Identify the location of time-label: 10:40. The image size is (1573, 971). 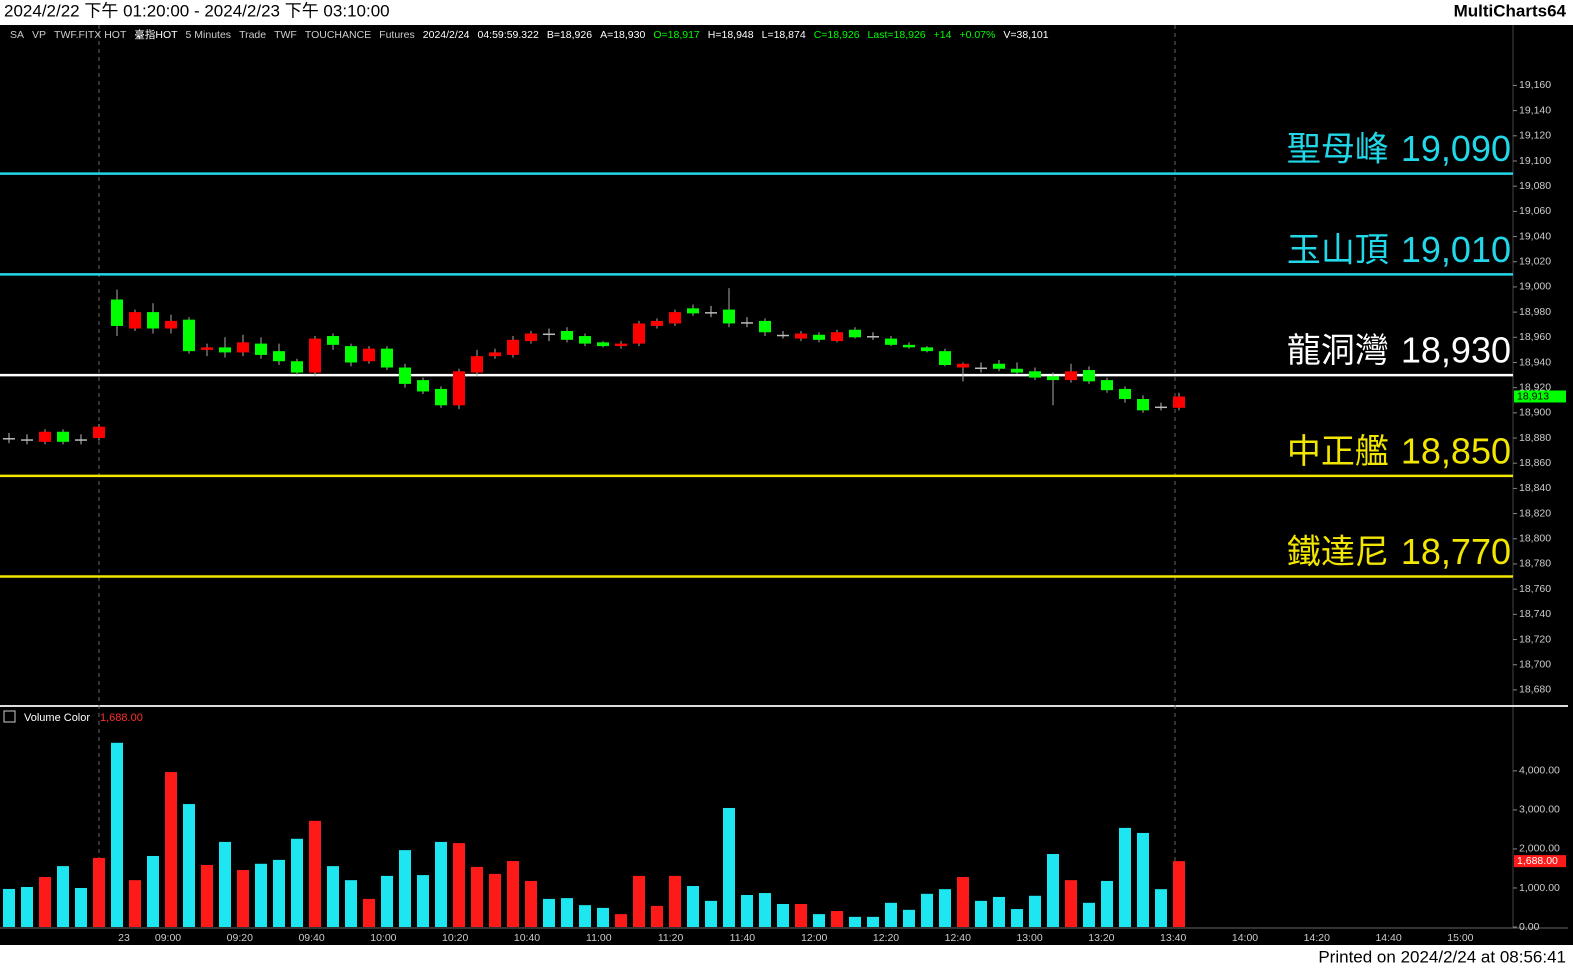
(527, 938).